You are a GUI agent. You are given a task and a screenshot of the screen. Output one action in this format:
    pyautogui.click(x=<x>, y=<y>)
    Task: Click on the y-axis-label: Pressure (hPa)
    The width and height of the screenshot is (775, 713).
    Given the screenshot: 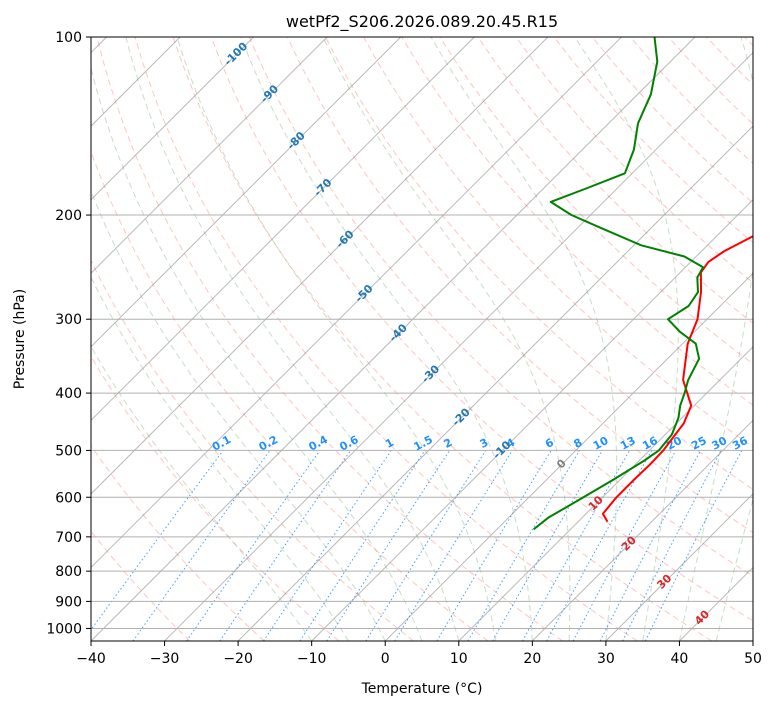 What is the action you would take?
    pyautogui.click(x=20, y=339)
    